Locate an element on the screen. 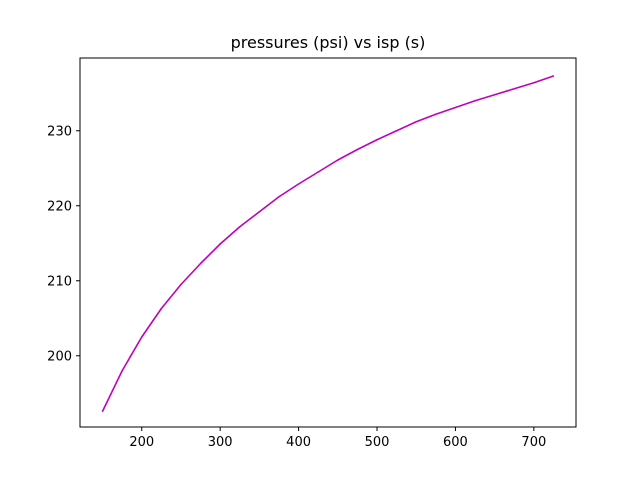 The width and height of the screenshot is (640, 480). x-axis: 200 300 400 500 600 700 is located at coordinates (337, 438).